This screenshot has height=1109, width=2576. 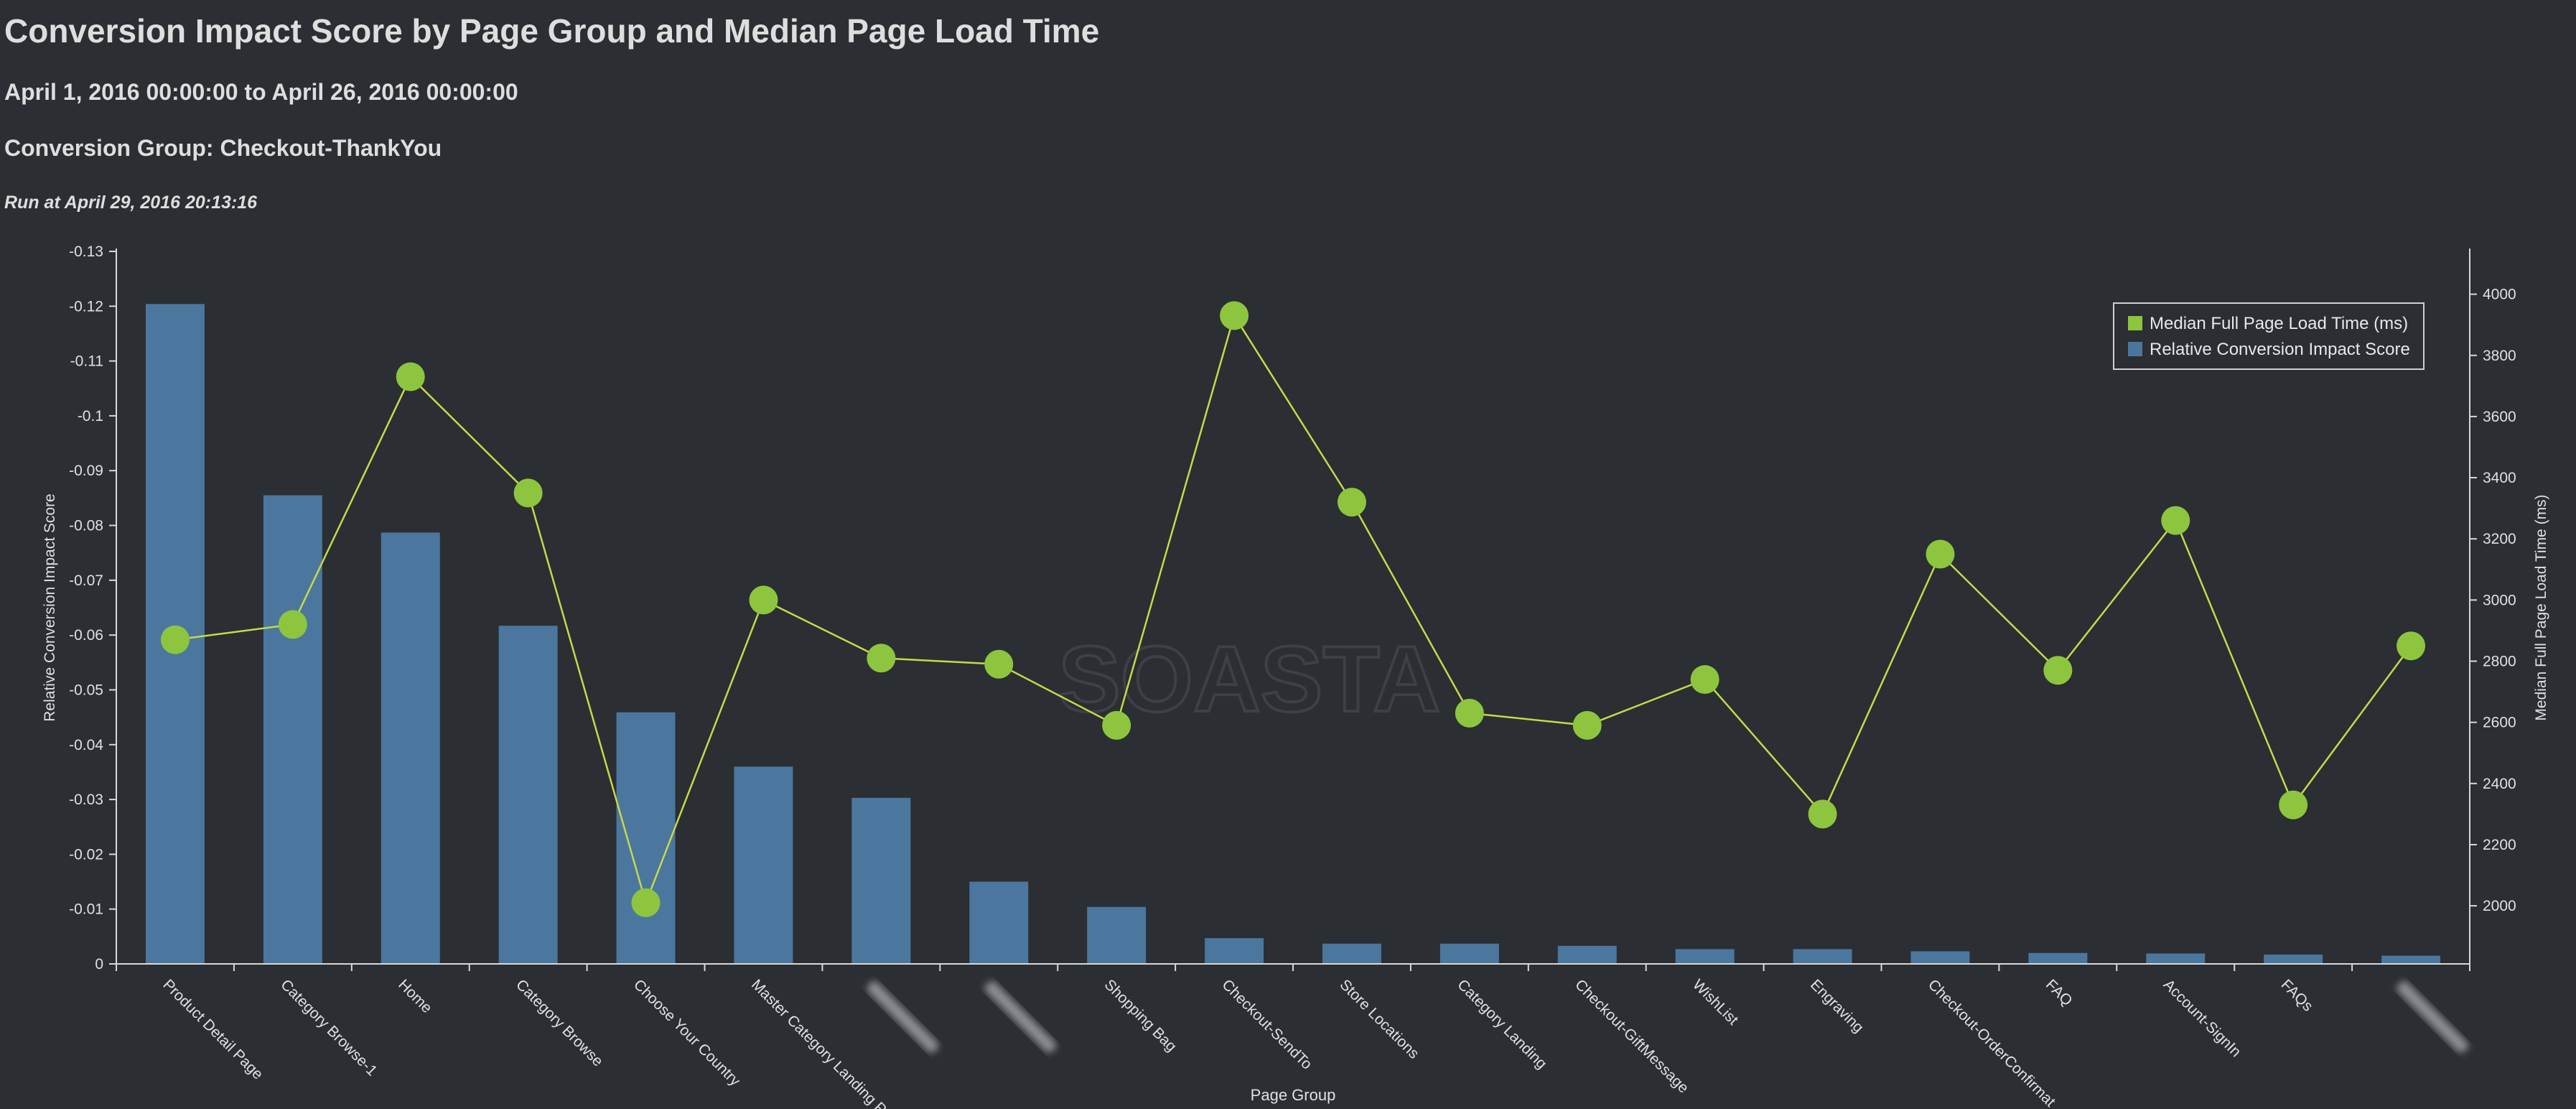 I want to click on left-tick-label: -0.02, so click(x=86, y=855).